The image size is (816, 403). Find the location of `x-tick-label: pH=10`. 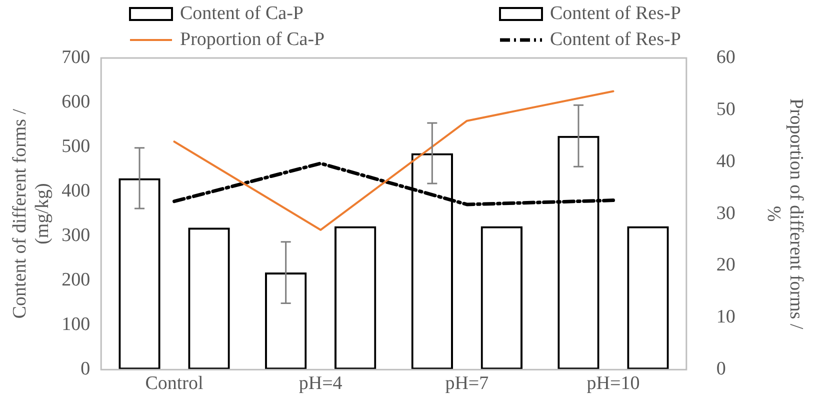

x-tick-label: pH=10 is located at coordinates (613, 383).